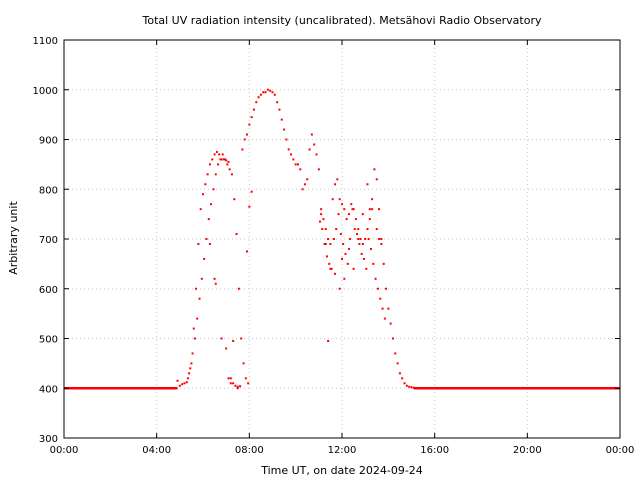 The height and width of the screenshot is (480, 640). Describe the element at coordinates (45, 41) in the screenshot. I see `y-tick-label: 1100` at that location.